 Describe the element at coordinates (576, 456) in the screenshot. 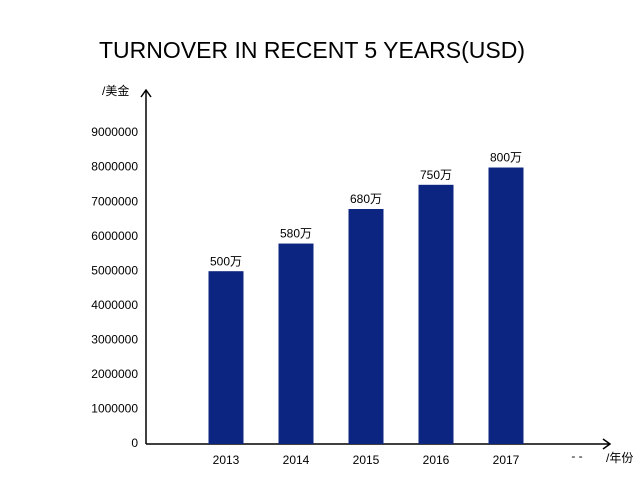

I see `annotation: - -` at that location.